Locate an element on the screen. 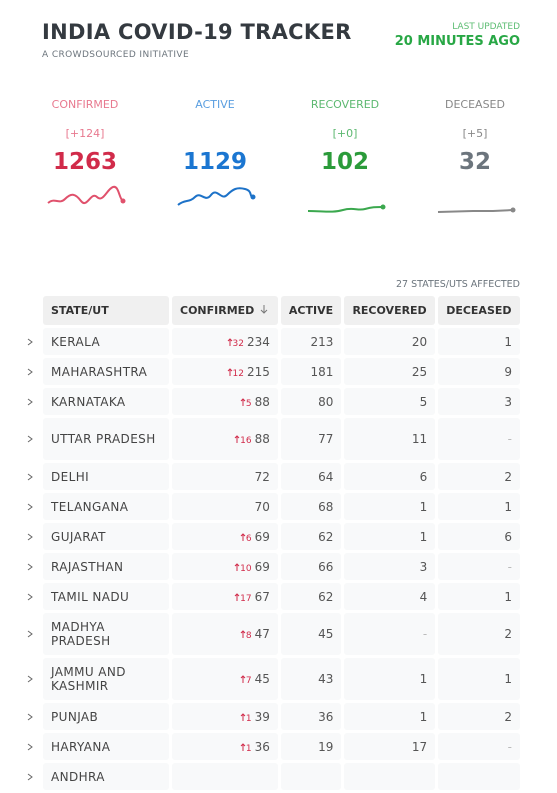  state-name: KERALA is located at coordinates (76, 341).